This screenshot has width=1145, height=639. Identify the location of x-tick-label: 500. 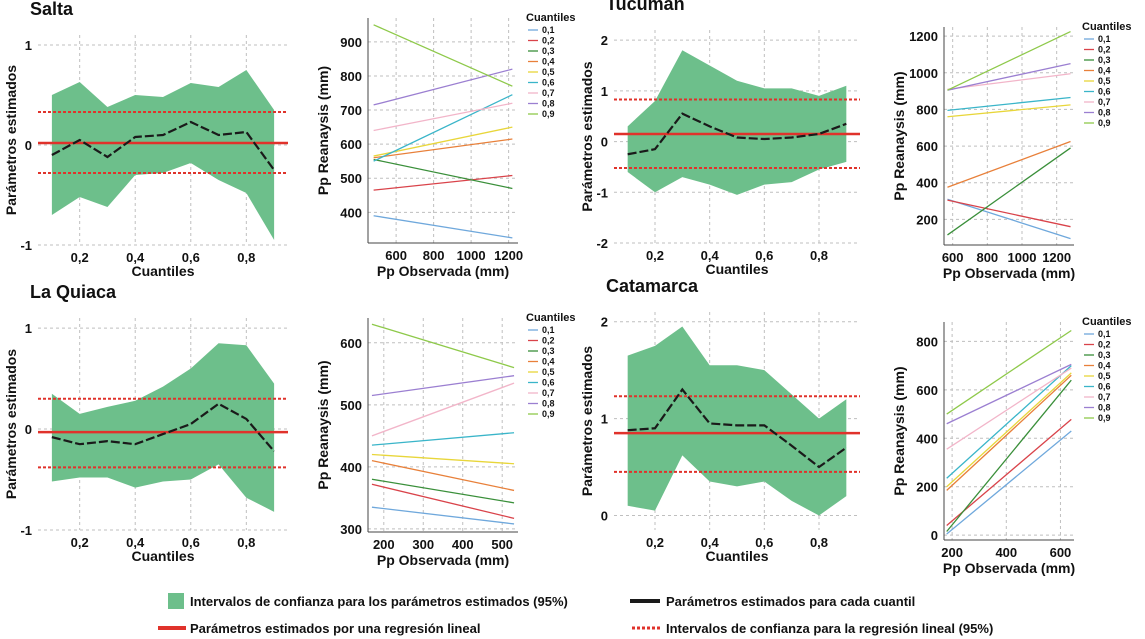
(502, 544).